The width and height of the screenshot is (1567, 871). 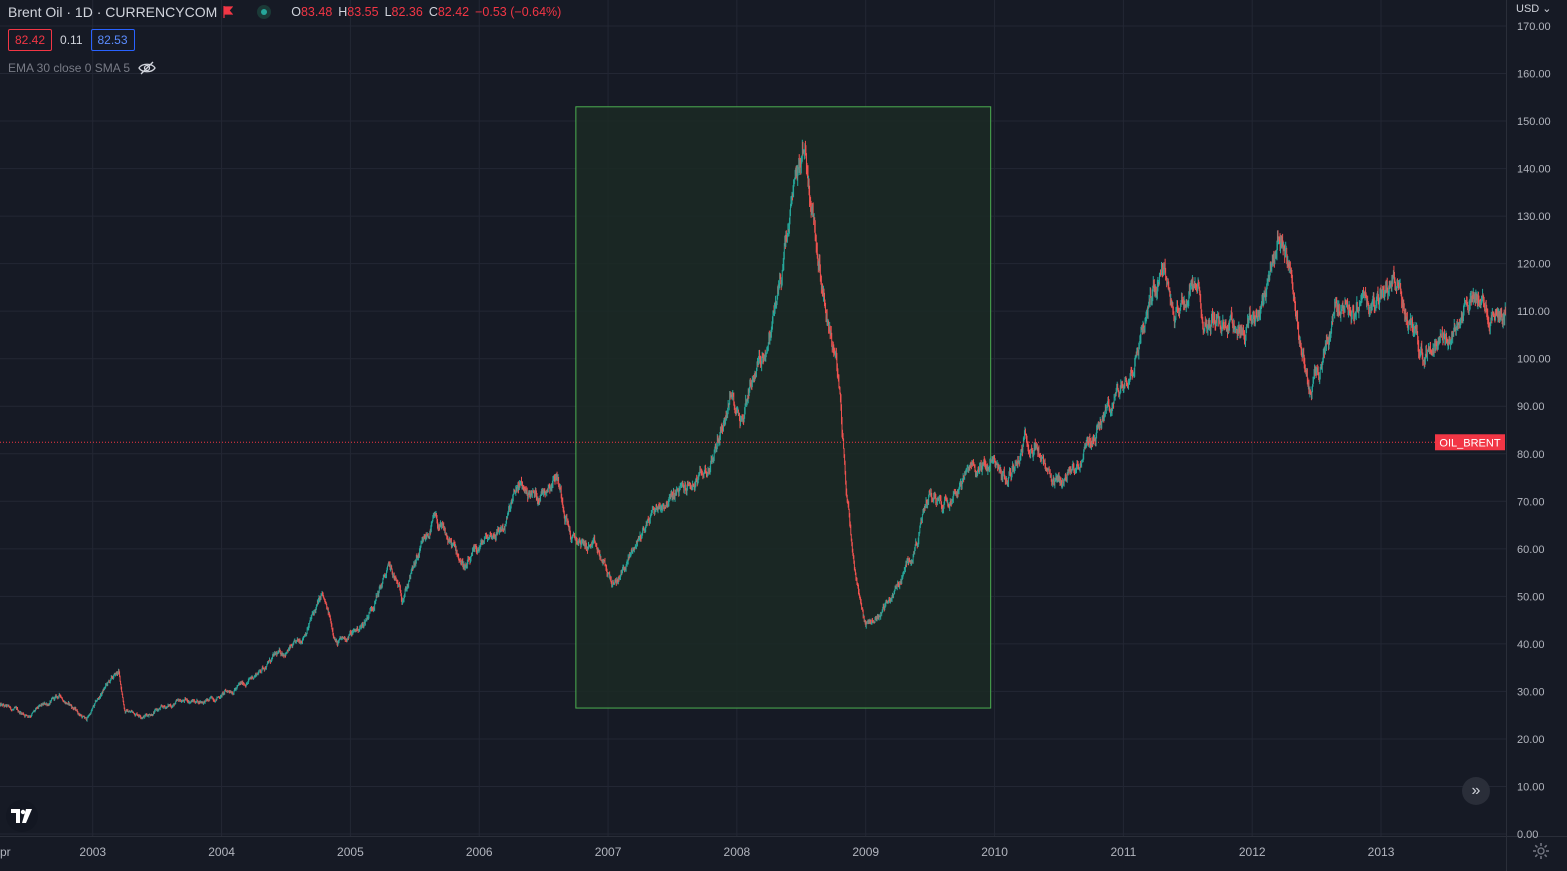 I want to click on x-tick-label: 2004, so click(x=221, y=852).